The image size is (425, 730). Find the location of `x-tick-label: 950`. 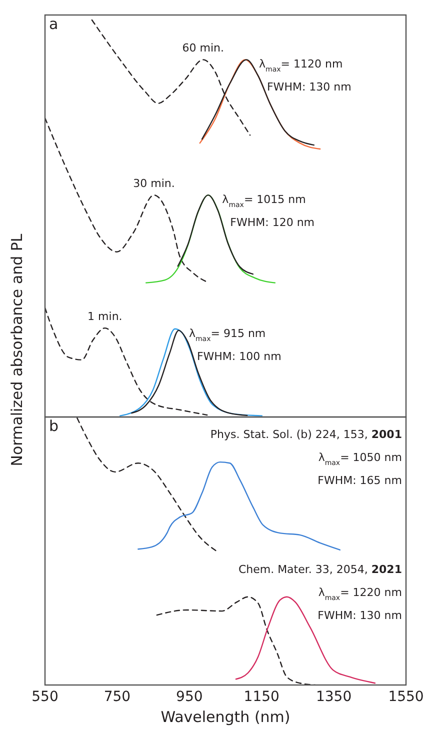

x-tick-label: 950 is located at coordinates (189, 696).